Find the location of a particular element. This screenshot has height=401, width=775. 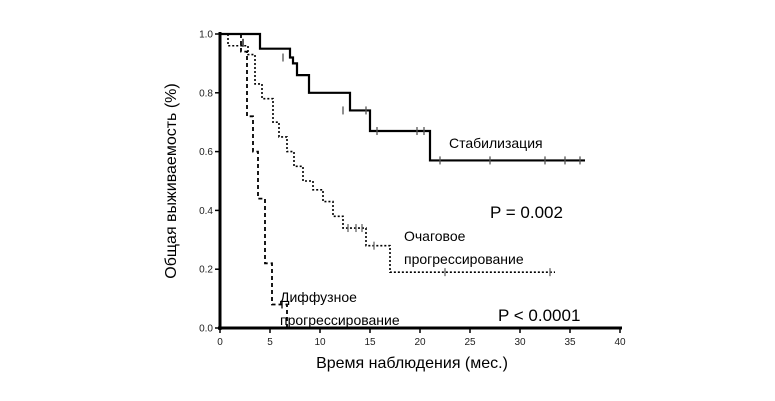

x-tick-label: 0 is located at coordinates (220, 342).